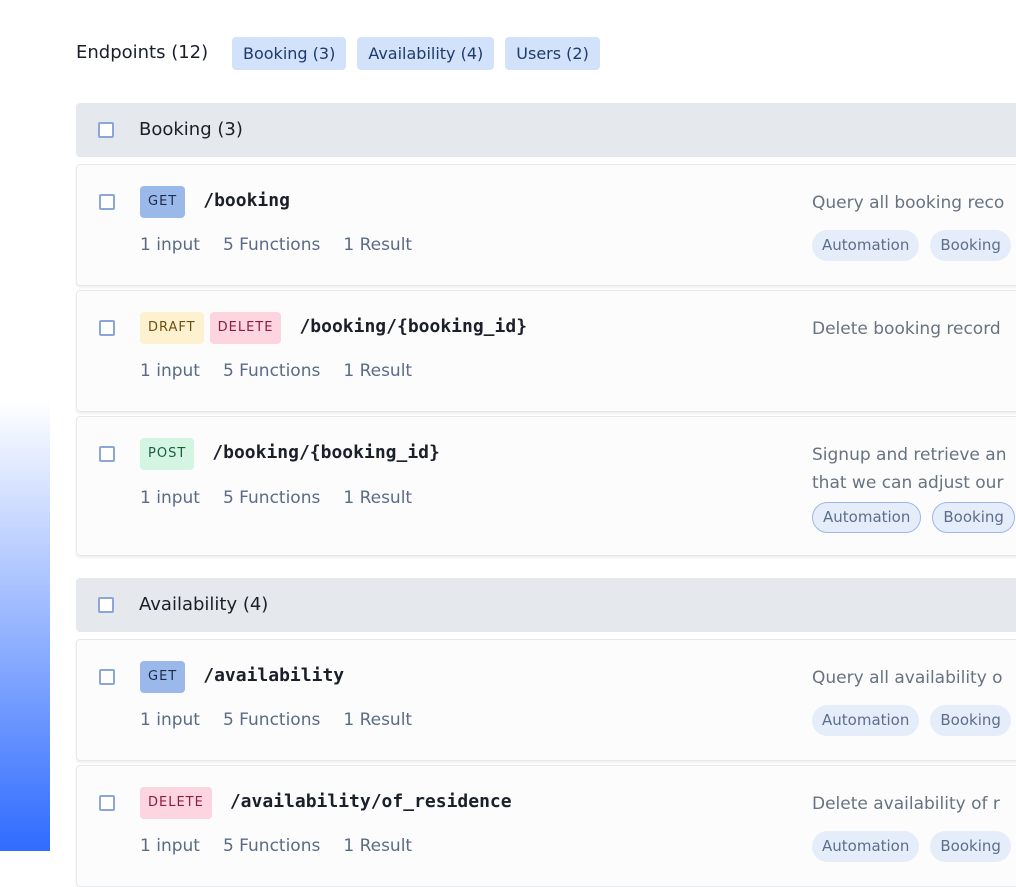  Describe the element at coordinates (204, 604) in the screenshot. I see `group-title: Availability (4)` at that location.